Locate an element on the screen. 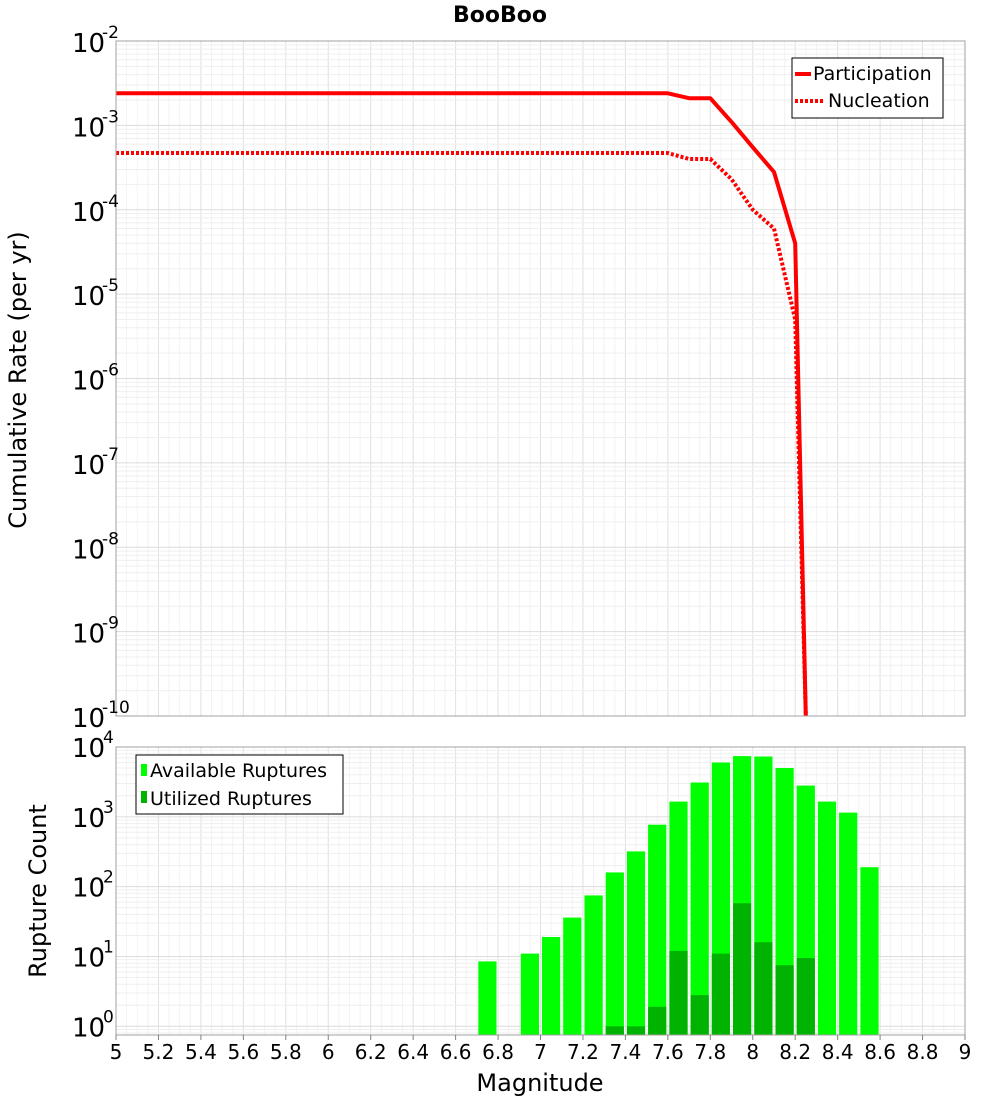 Image resolution: width=1000 pixels, height=1104 pixels. x-tick-label: 5.2 is located at coordinates (159, 1052).